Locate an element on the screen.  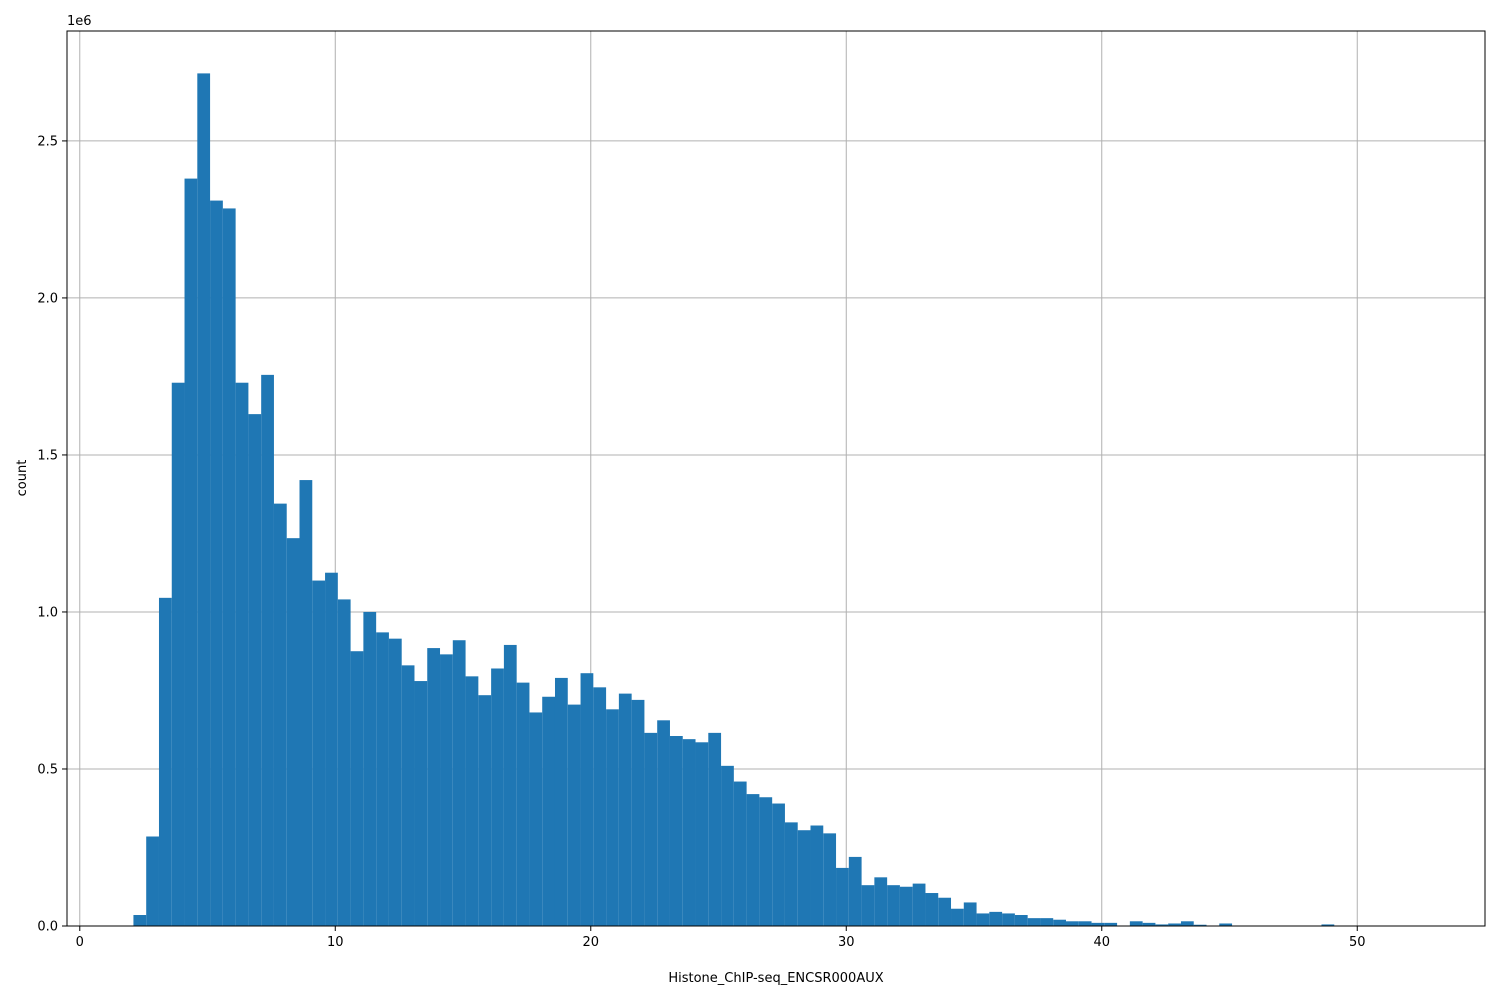
x-tick-label-1: 10 is located at coordinates (335, 942).